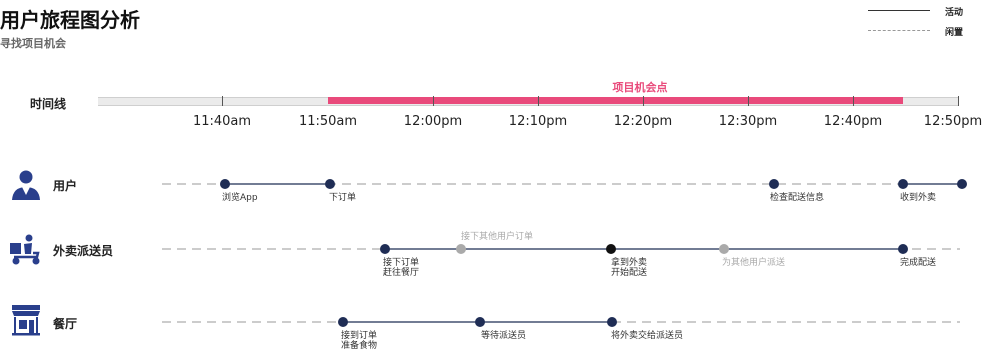 This screenshot has height=351, width=987. I want to click on tick-label: 12:40pm, so click(853, 121).